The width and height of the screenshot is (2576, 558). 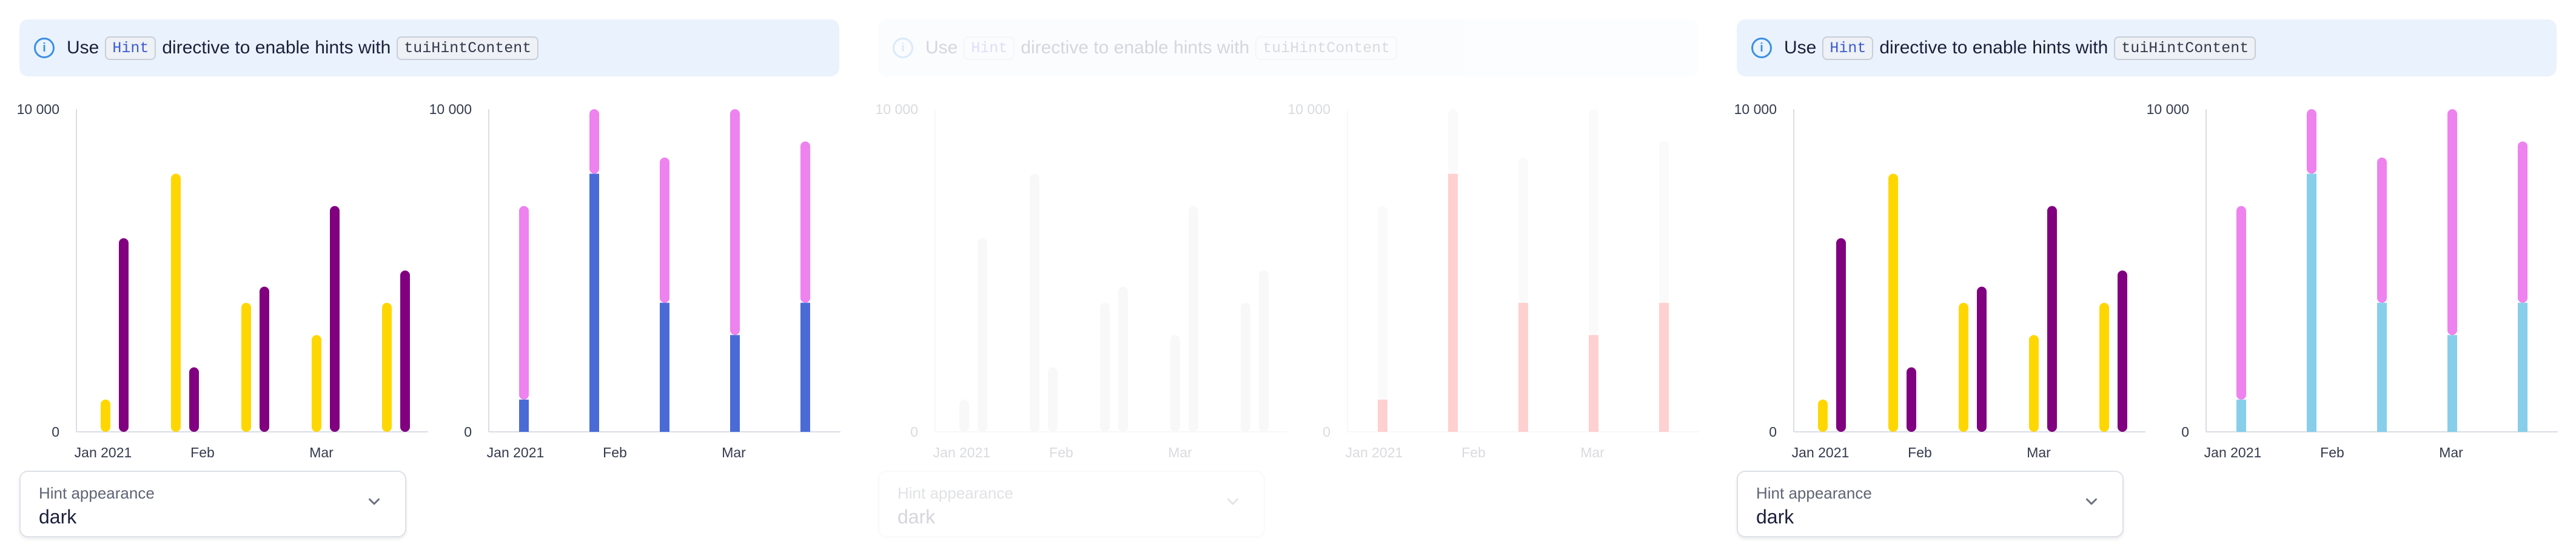 What do you see at coordinates (2091, 502) in the screenshot?
I see `chevron-down-icon` at bounding box center [2091, 502].